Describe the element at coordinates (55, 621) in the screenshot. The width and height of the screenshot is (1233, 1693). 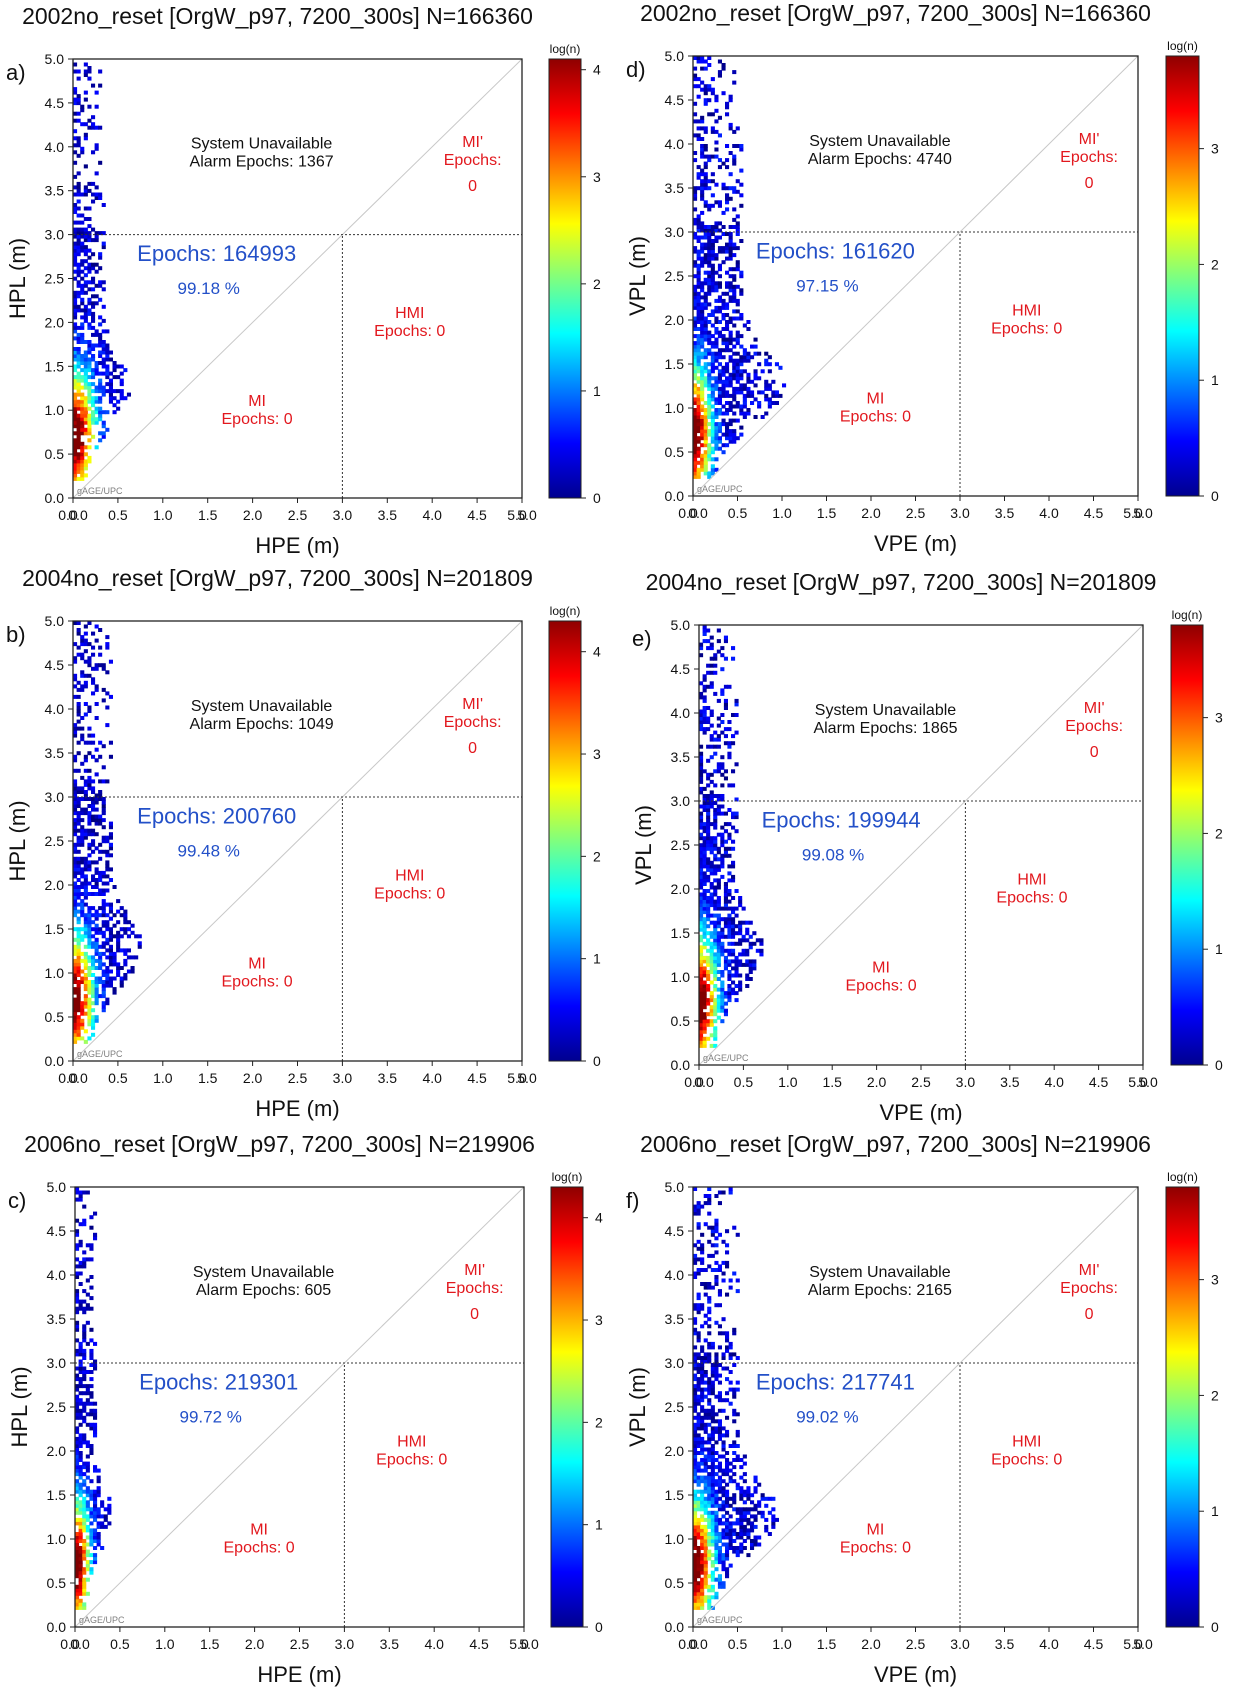
I see `y-tick-label: 5.0` at that location.